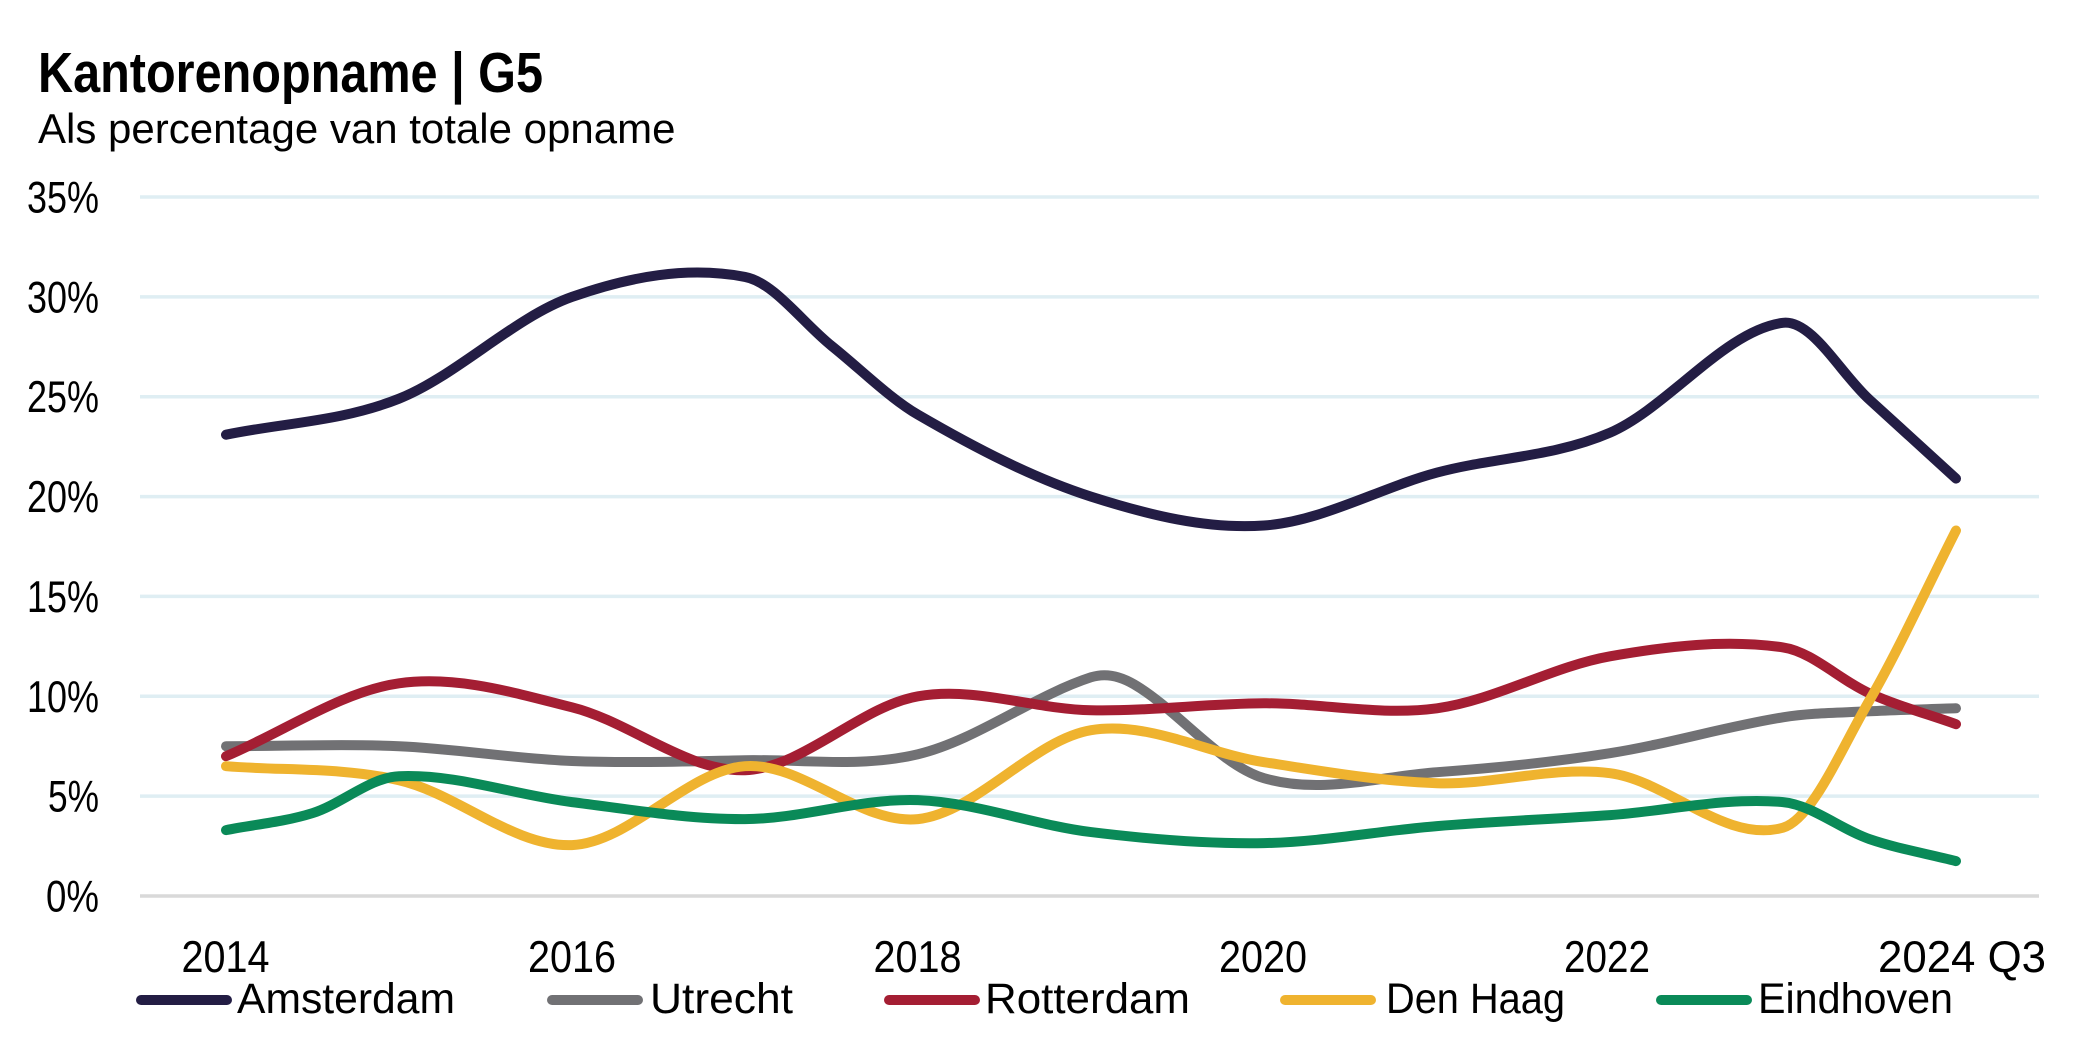 This screenshot has width=2079, height=1039. I want to click on svg-text: 2014, so click(226, 957).